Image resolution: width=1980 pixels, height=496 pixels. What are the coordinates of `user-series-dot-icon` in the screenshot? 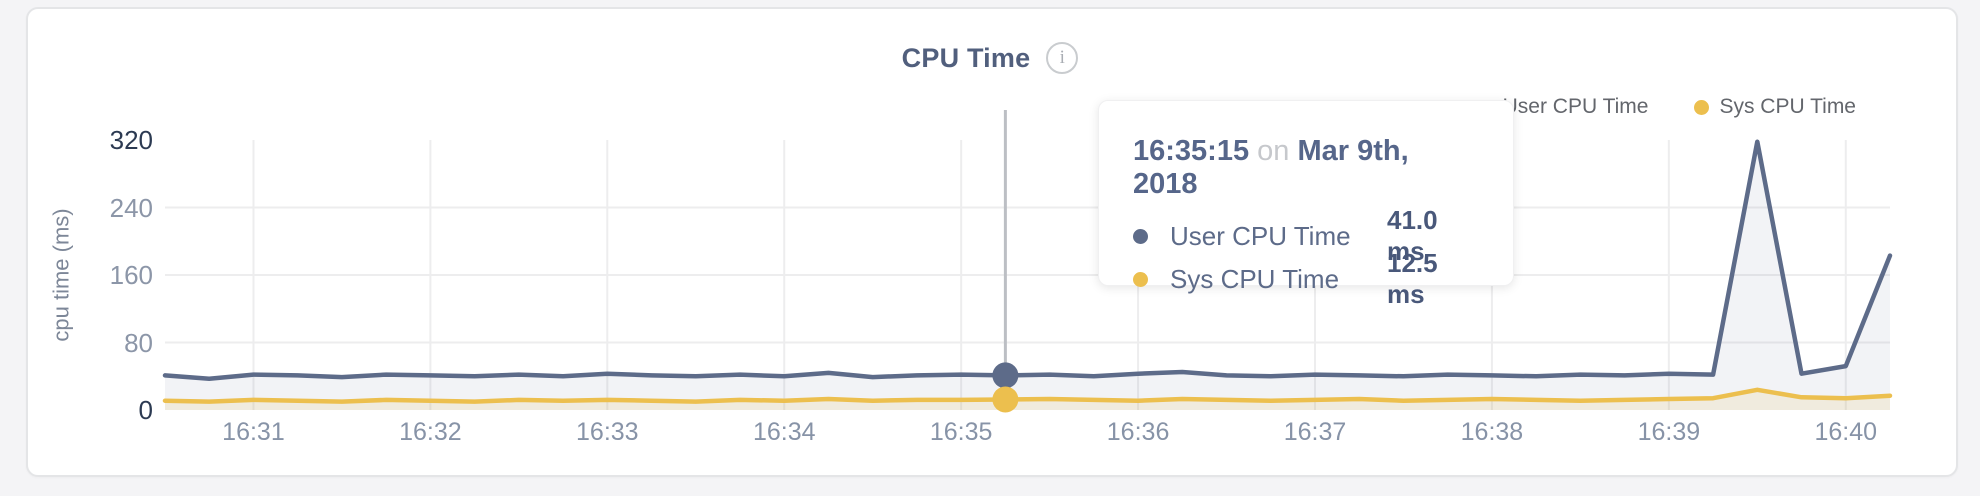 It's located at (1140, 236).